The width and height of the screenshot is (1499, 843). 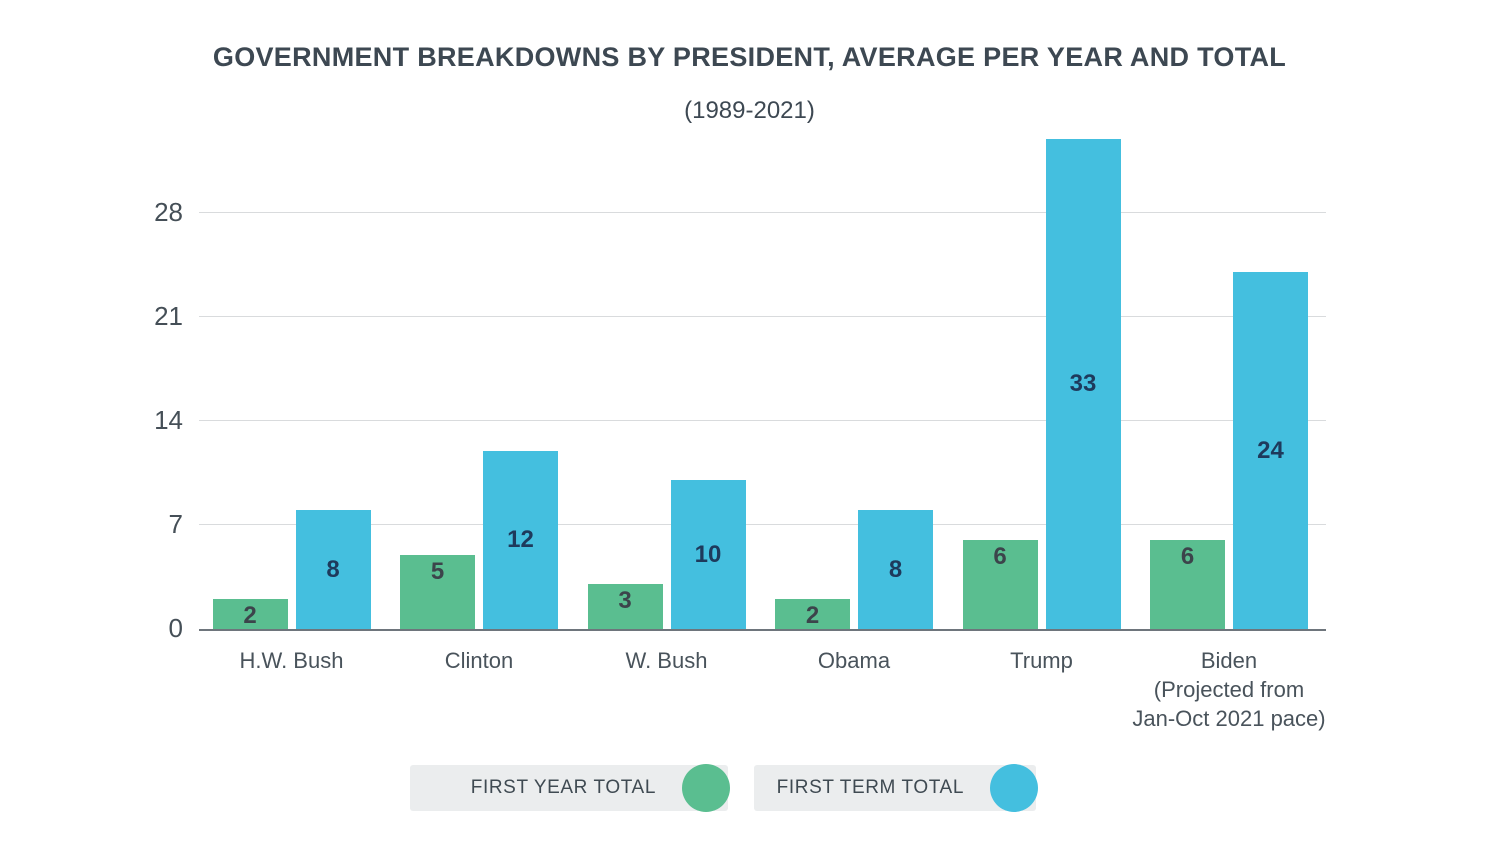 I want to click on bar-first-year-total-w-bush: 3, so click(x=625, y=606).